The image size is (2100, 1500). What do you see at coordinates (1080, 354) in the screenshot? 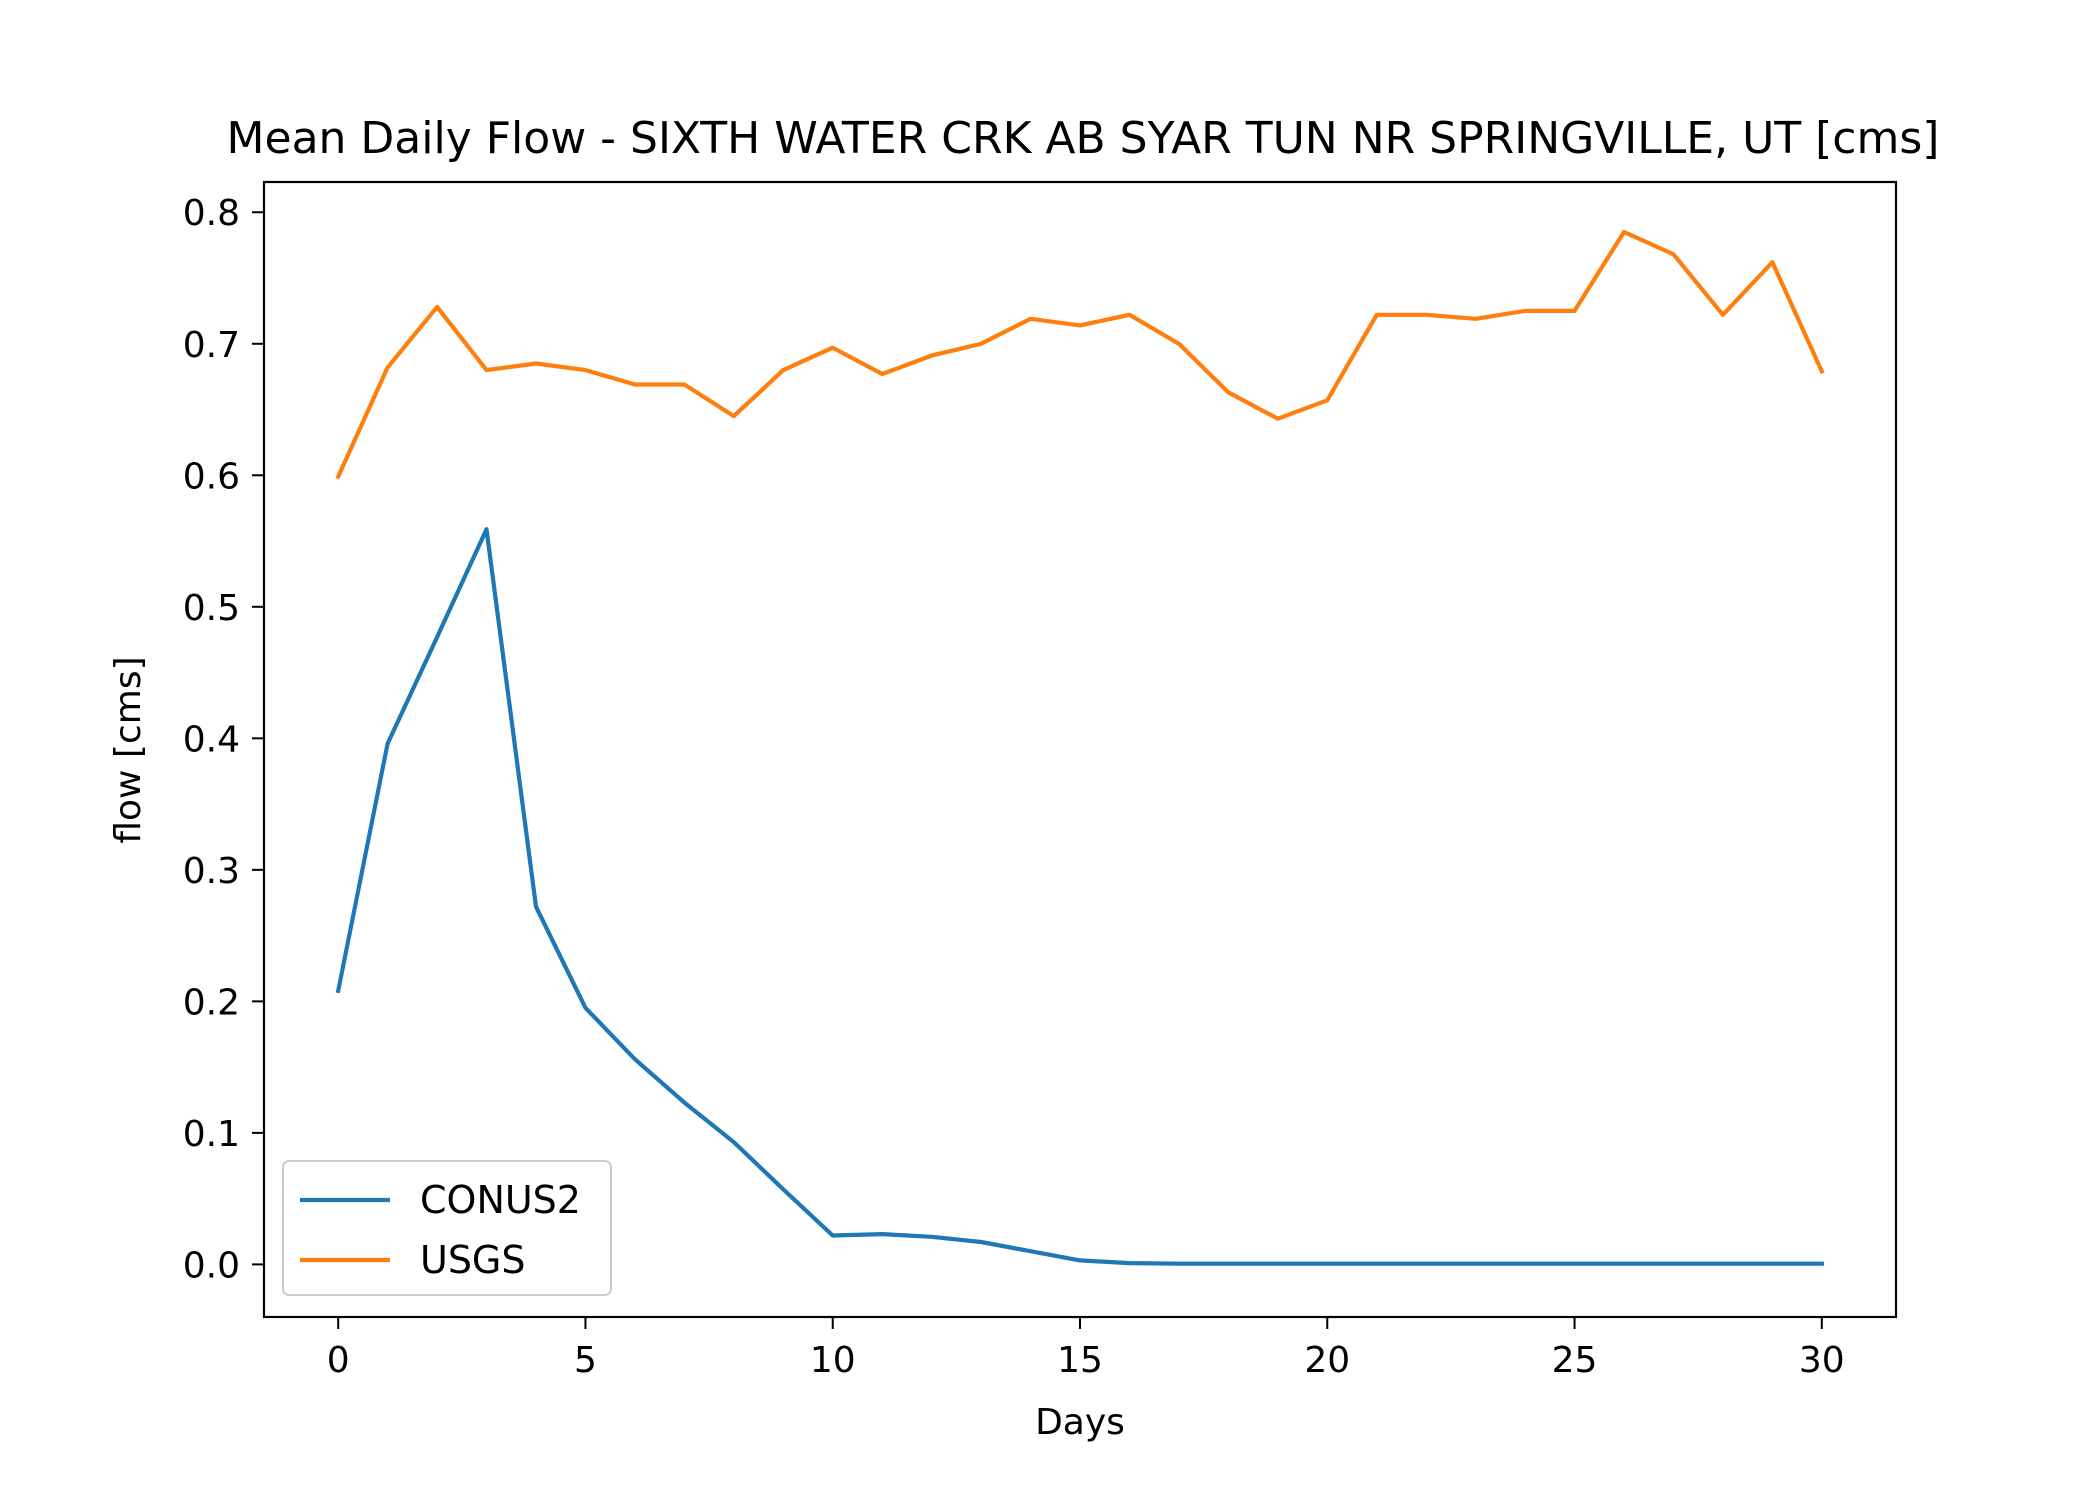
I see `series-line-usgs` at bounding box center [1080, 354].